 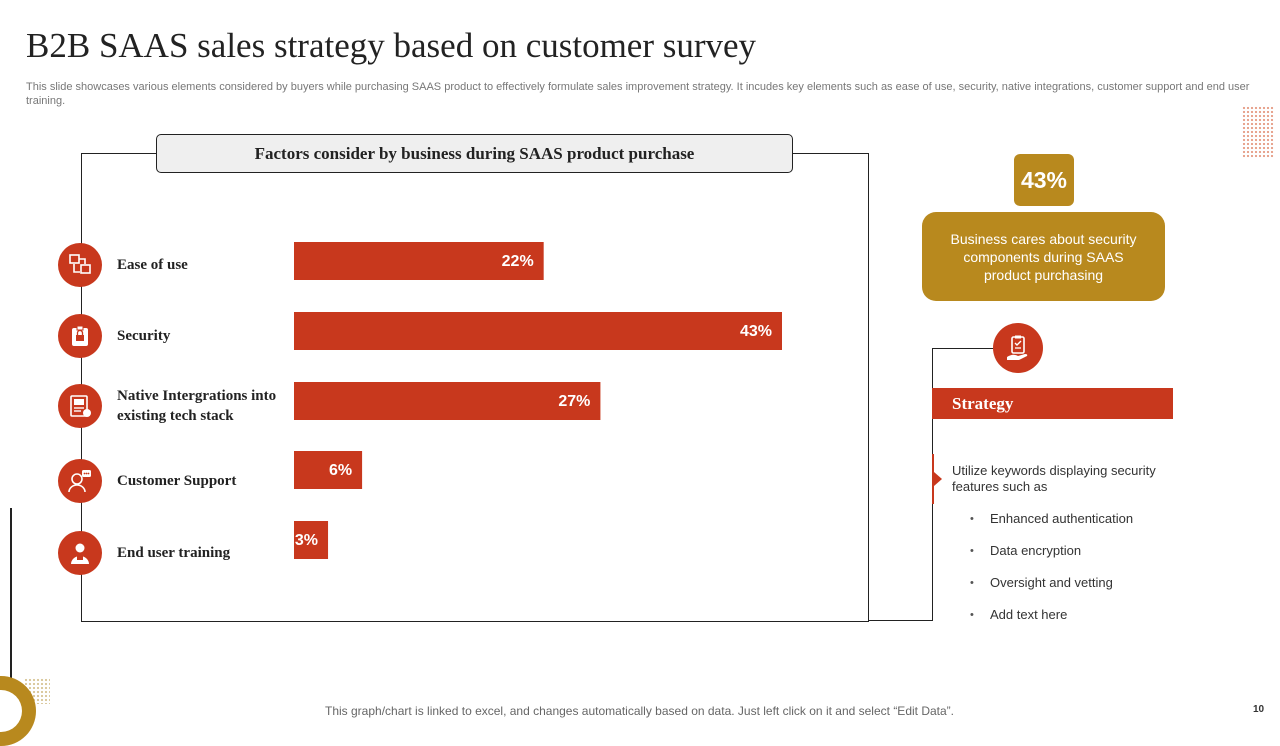 What do you see at coordinates (900, 620) in the screenshot?
I see `connector-line` at bounding box center [900, 620].